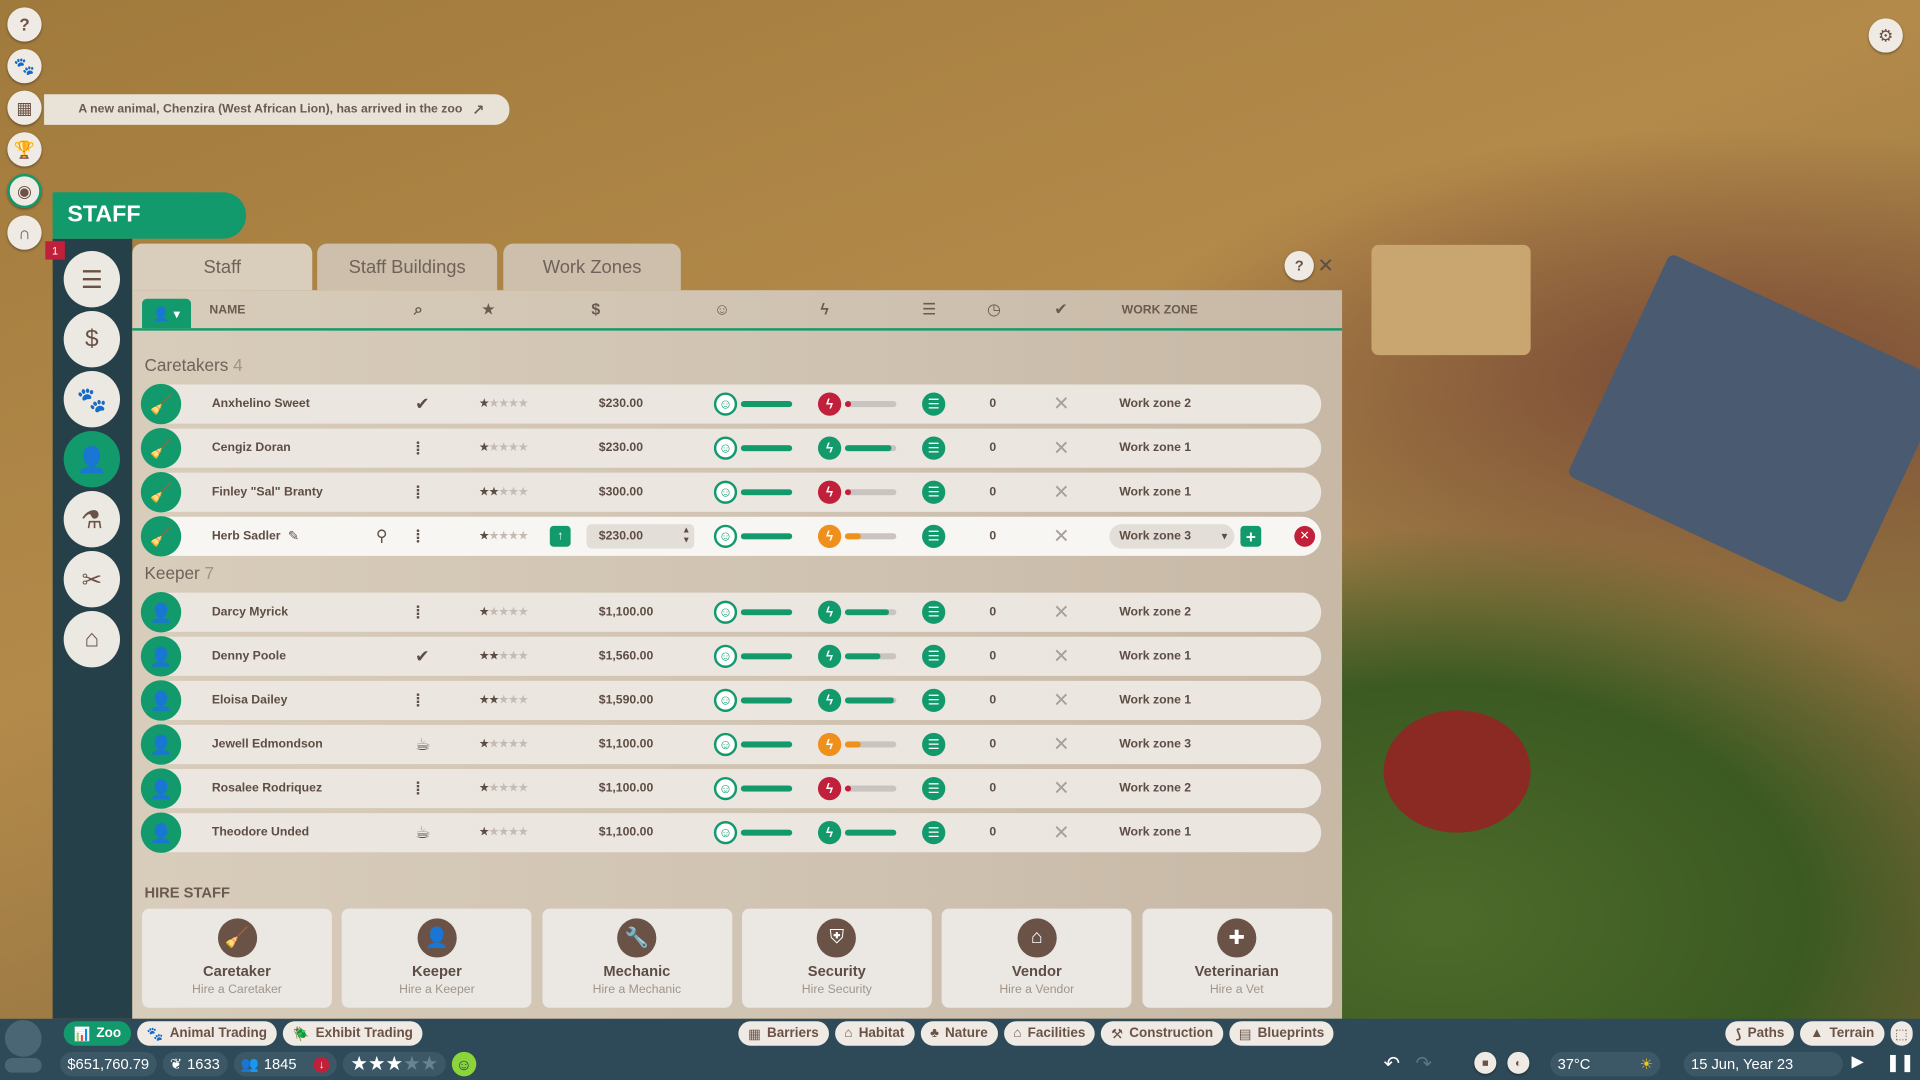 Image resolution: width=1920 pixels, height=1080 pixels. I want to click on external-link-icon: ↗, so click(478, 110).